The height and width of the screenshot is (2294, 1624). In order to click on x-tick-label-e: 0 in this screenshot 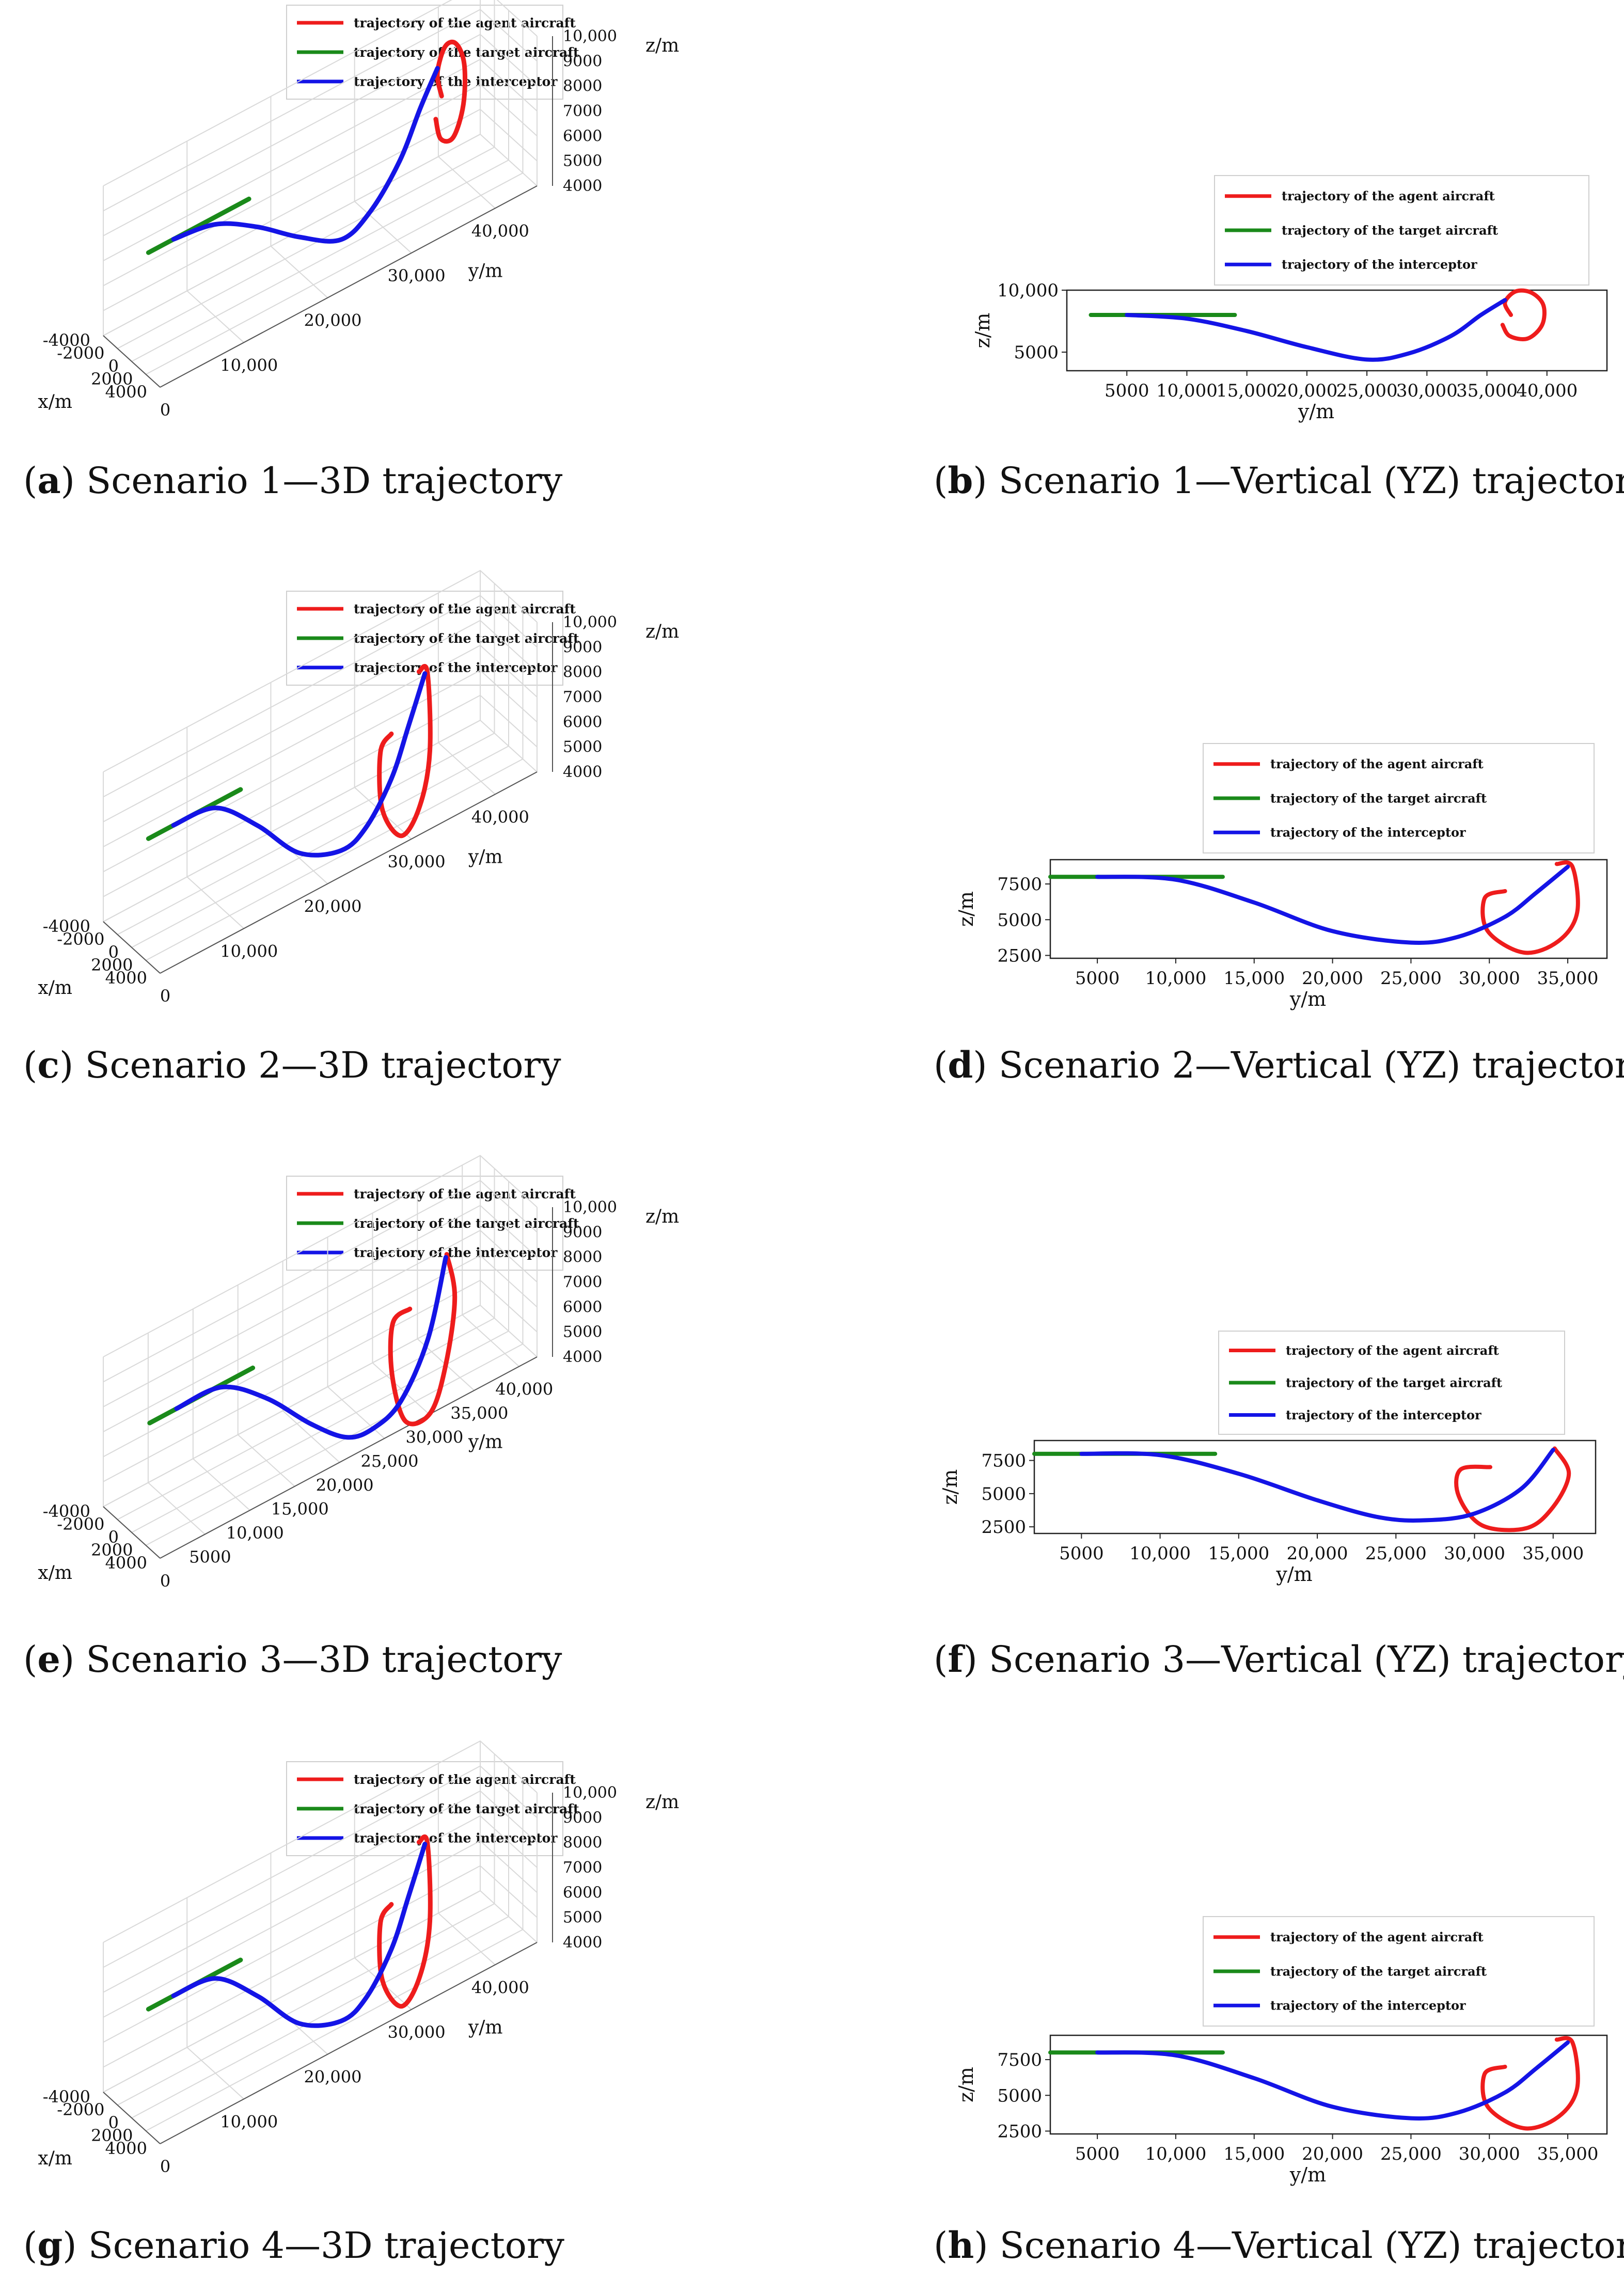, I will do `click(113, 1537)`.